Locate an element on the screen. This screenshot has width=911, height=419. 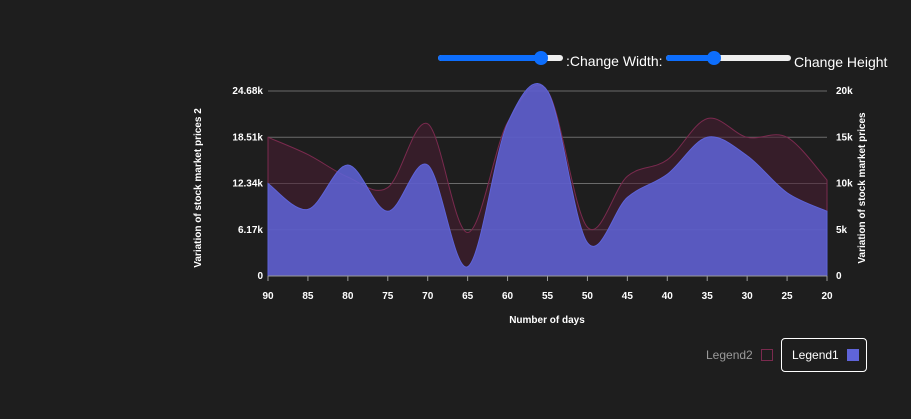
y-right-tick-label: 10k is located at coordinates (844, 184).